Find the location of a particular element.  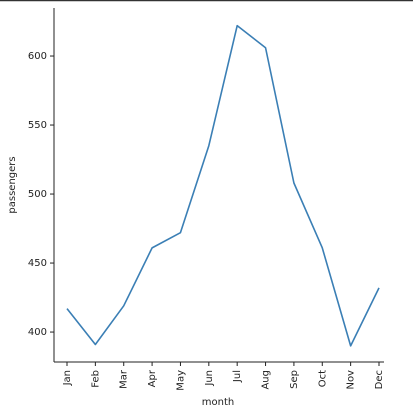

x-tick-label: Jun is located at coordinates (209, 378).